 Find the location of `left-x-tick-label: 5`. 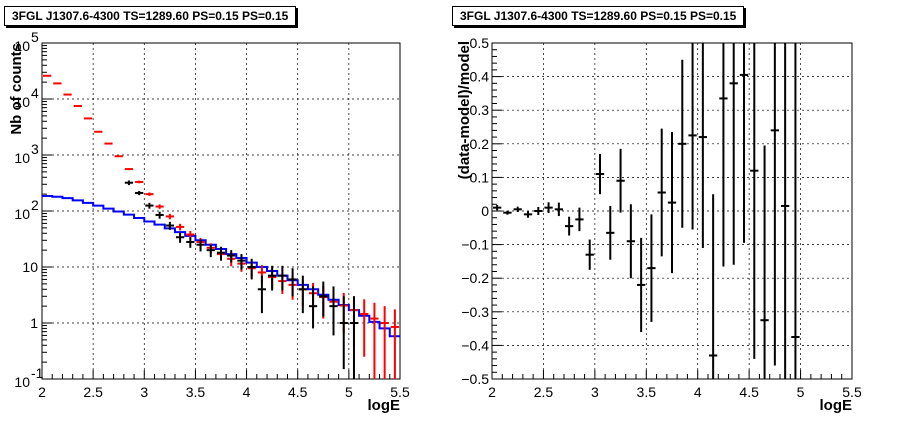

left-x-tick-label: 5 is located at coordinates (349, 392).